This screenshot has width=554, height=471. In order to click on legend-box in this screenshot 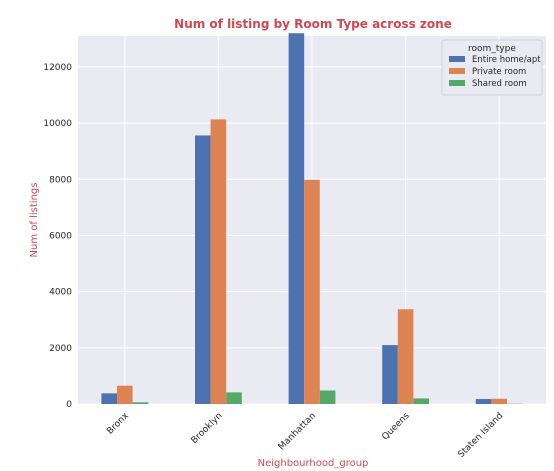, I will do `click(492, 67)`.